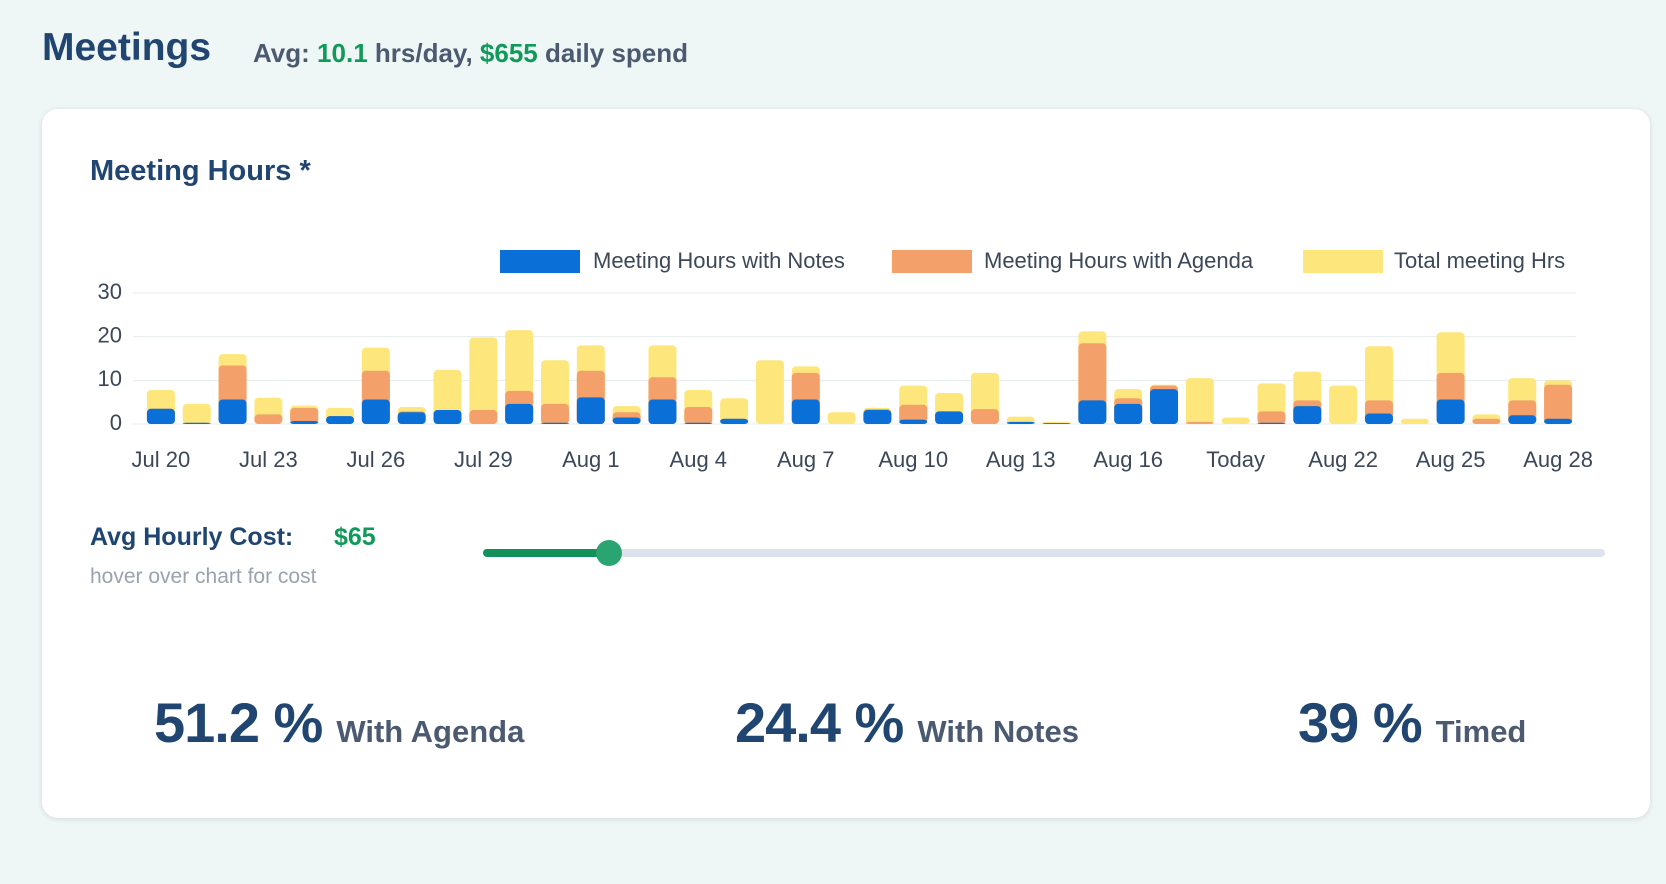 This screenshot has width=1666, height=884. I want to click on cost-hint: hover over chart for cost, so click(203, 576).